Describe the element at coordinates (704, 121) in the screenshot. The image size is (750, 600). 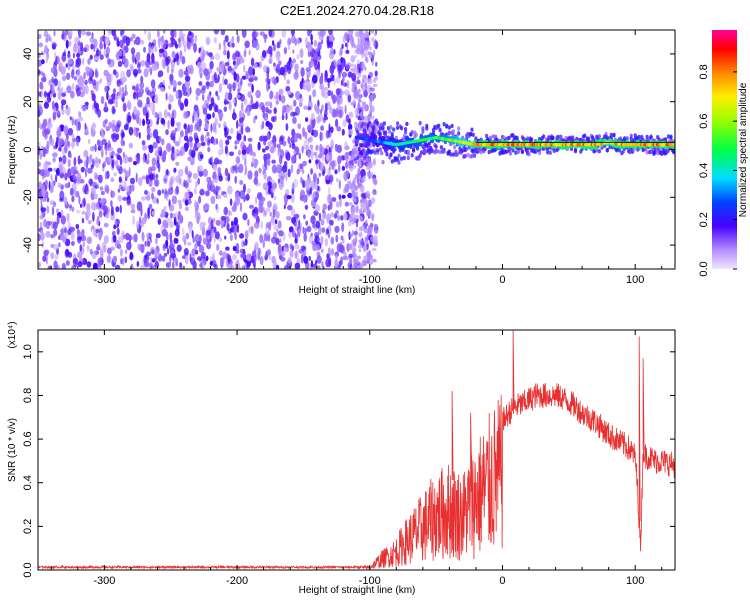
I see `colorbar-tick-label: 0.6` at that location.